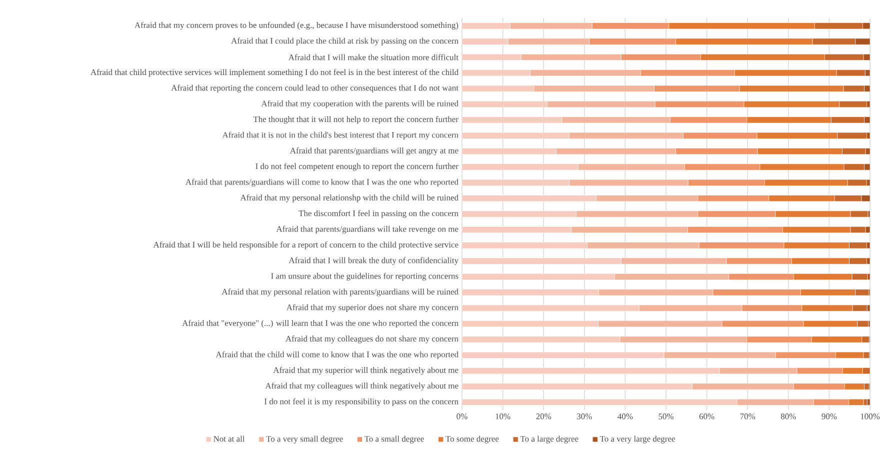 Image resolution: width=884 pixels, height=452 pixels. What do you see at coordinates (314, 88) in the screenshot?
I see `y-tick-label: Afraid that reporting the concern could lead to other consequences that I do not want` at bounding box center [314, 88].